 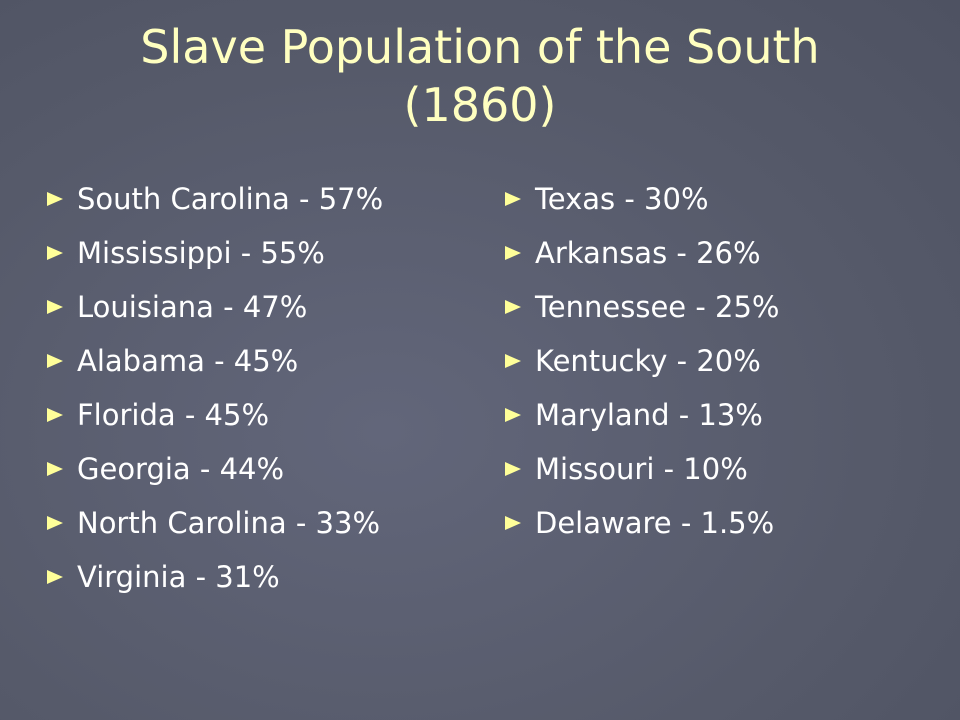 What do you see at coordinates (657, 307) in the screenshot?
I see `item-text: Tennessee - 25%` at bounding box center [657, 307].